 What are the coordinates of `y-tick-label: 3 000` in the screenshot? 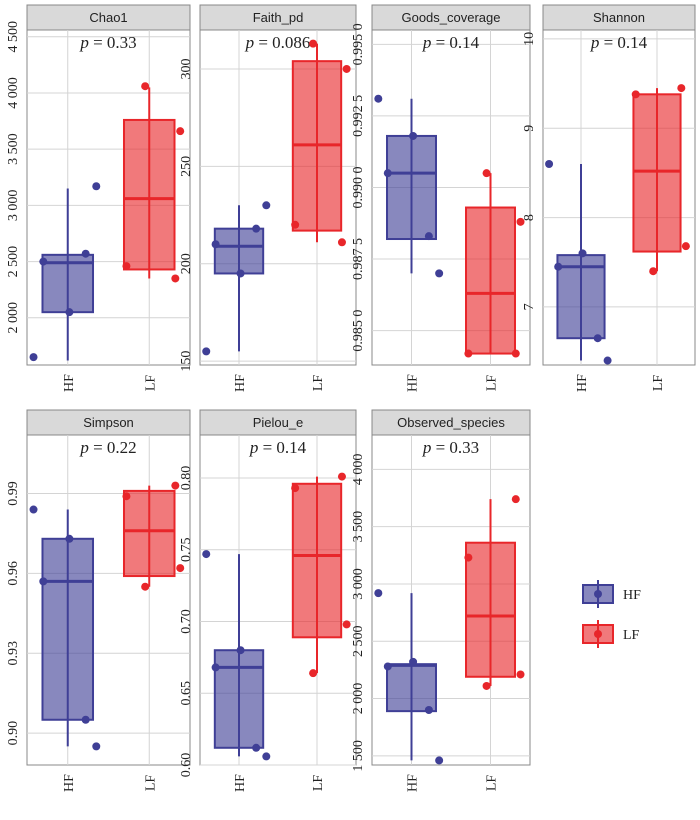 It's located at (358, 584).